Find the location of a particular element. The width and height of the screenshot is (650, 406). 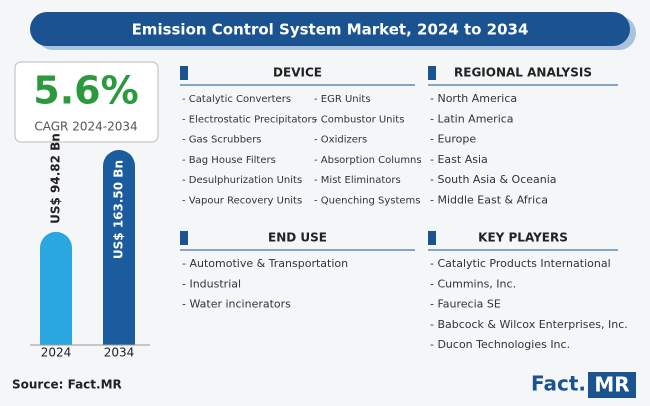

section-item: - Catalytic Products International is located at coordinates (520, 263).